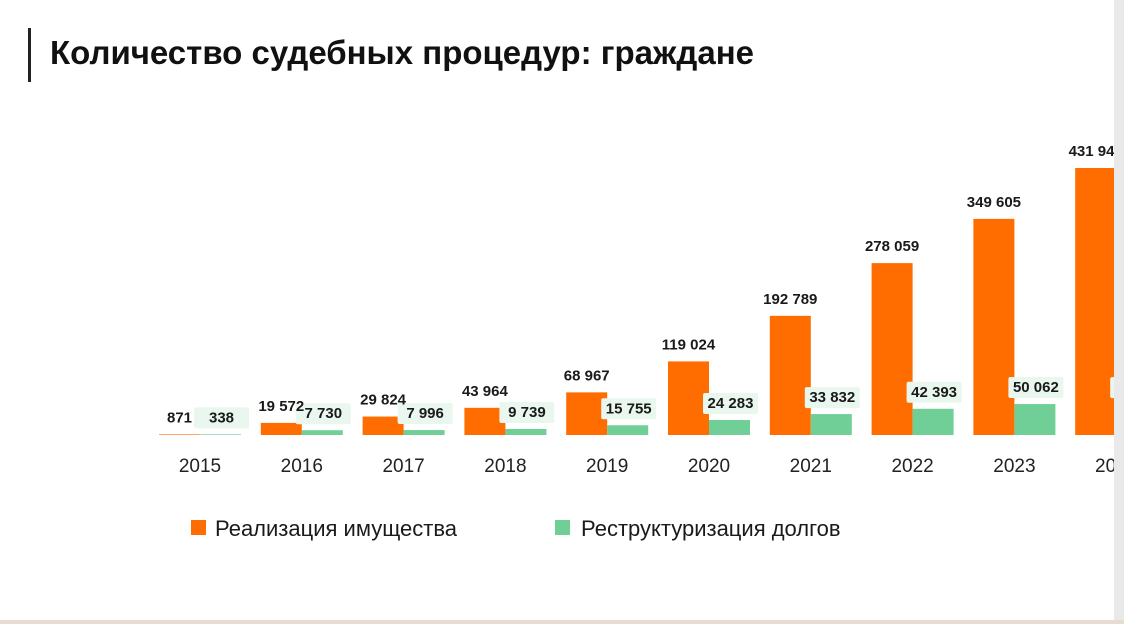 The image size is (1124, 624). I want to click on data-label-debt-restructuring-2016: 7 730, so click(324, 413).